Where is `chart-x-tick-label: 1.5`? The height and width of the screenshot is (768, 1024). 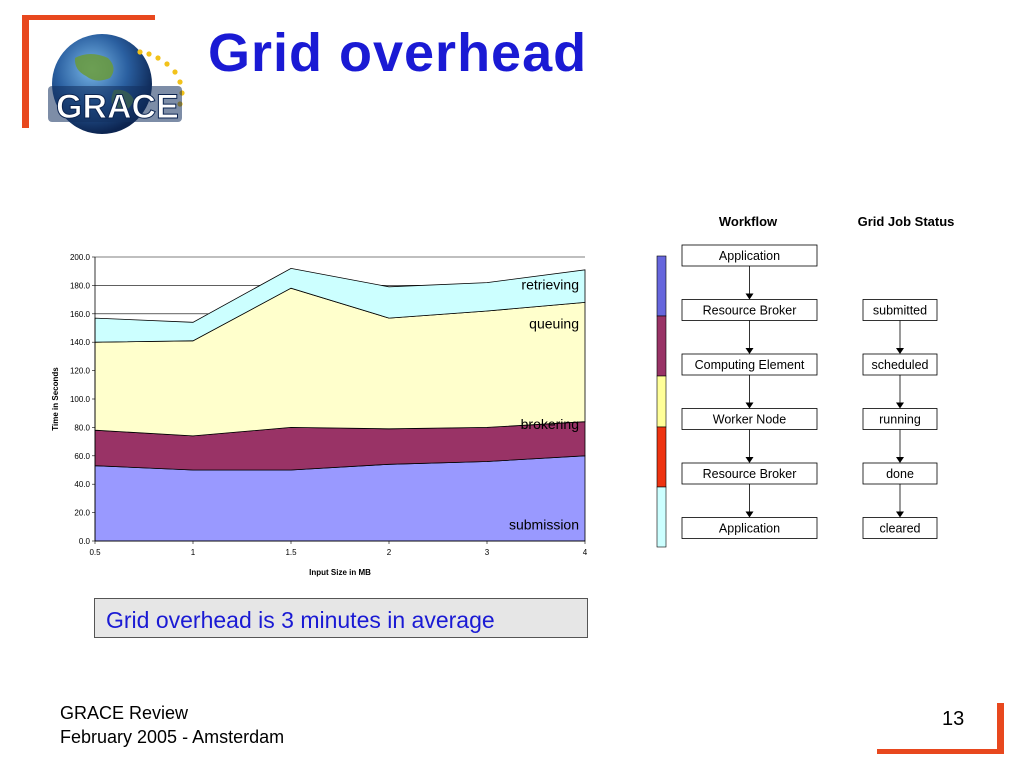
chart-x-tick-label: 1.5 is located at coordinates (291, 552).